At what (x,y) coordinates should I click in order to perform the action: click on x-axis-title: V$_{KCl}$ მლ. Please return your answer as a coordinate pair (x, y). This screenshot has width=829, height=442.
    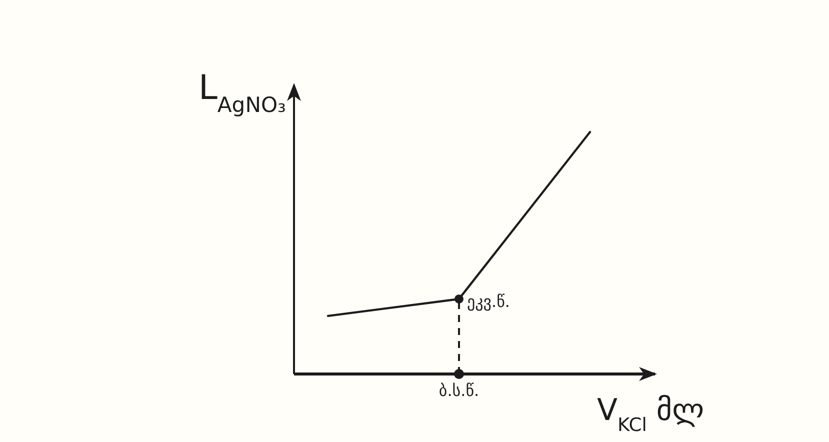
    Looking at the image, I should click on (650, 414).